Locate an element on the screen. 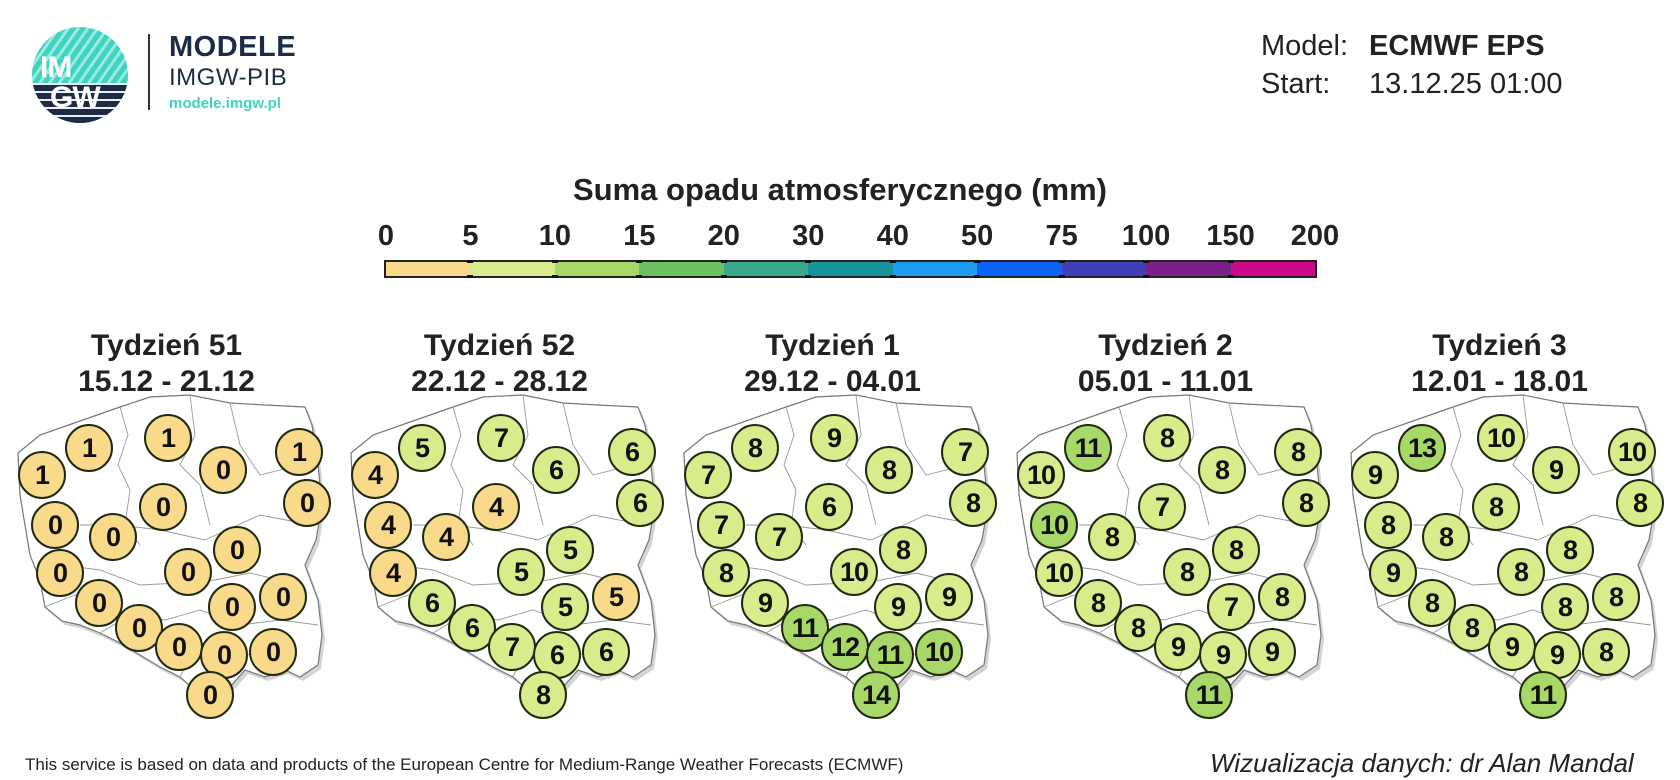  colorbar-tick-label: 5 is located at coordinates (470, 236).